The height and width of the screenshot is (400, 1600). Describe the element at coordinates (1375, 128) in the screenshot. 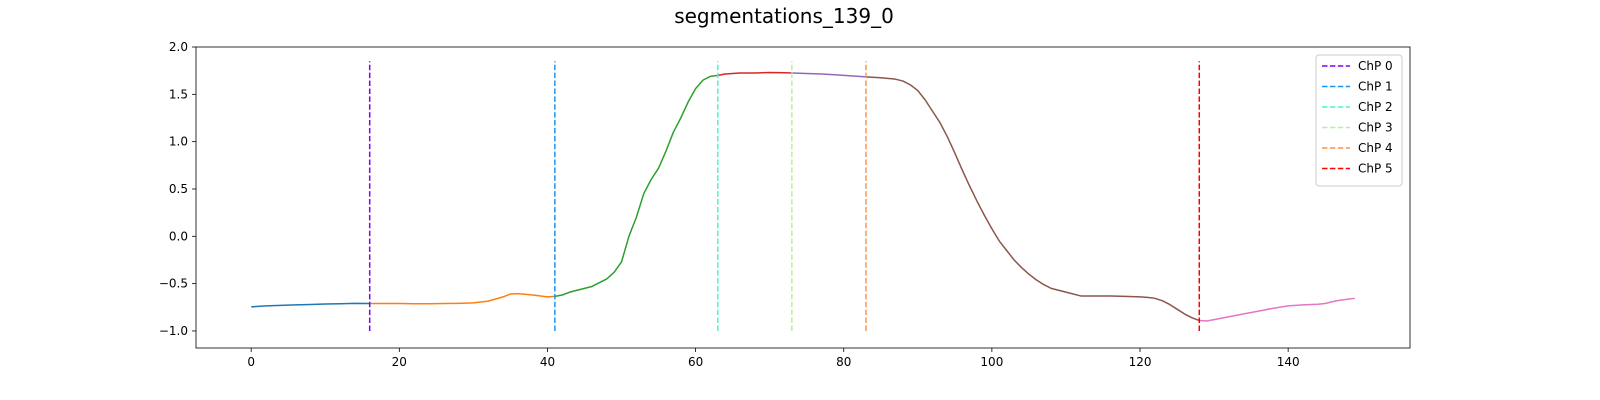

I see `legend-label-3: ChP 3` at that location.